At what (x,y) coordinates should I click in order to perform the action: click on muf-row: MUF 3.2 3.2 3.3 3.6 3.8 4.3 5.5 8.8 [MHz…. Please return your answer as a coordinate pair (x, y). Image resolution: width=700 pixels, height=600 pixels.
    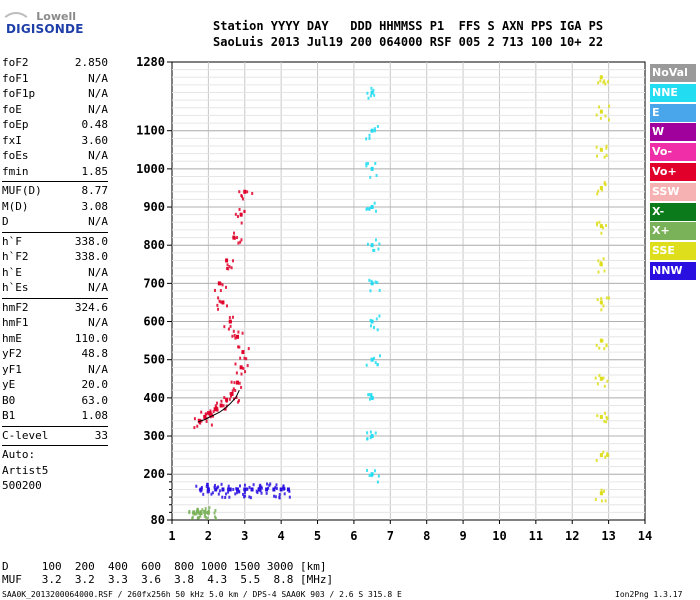
    Looking at the image, I should click on (168, 579).